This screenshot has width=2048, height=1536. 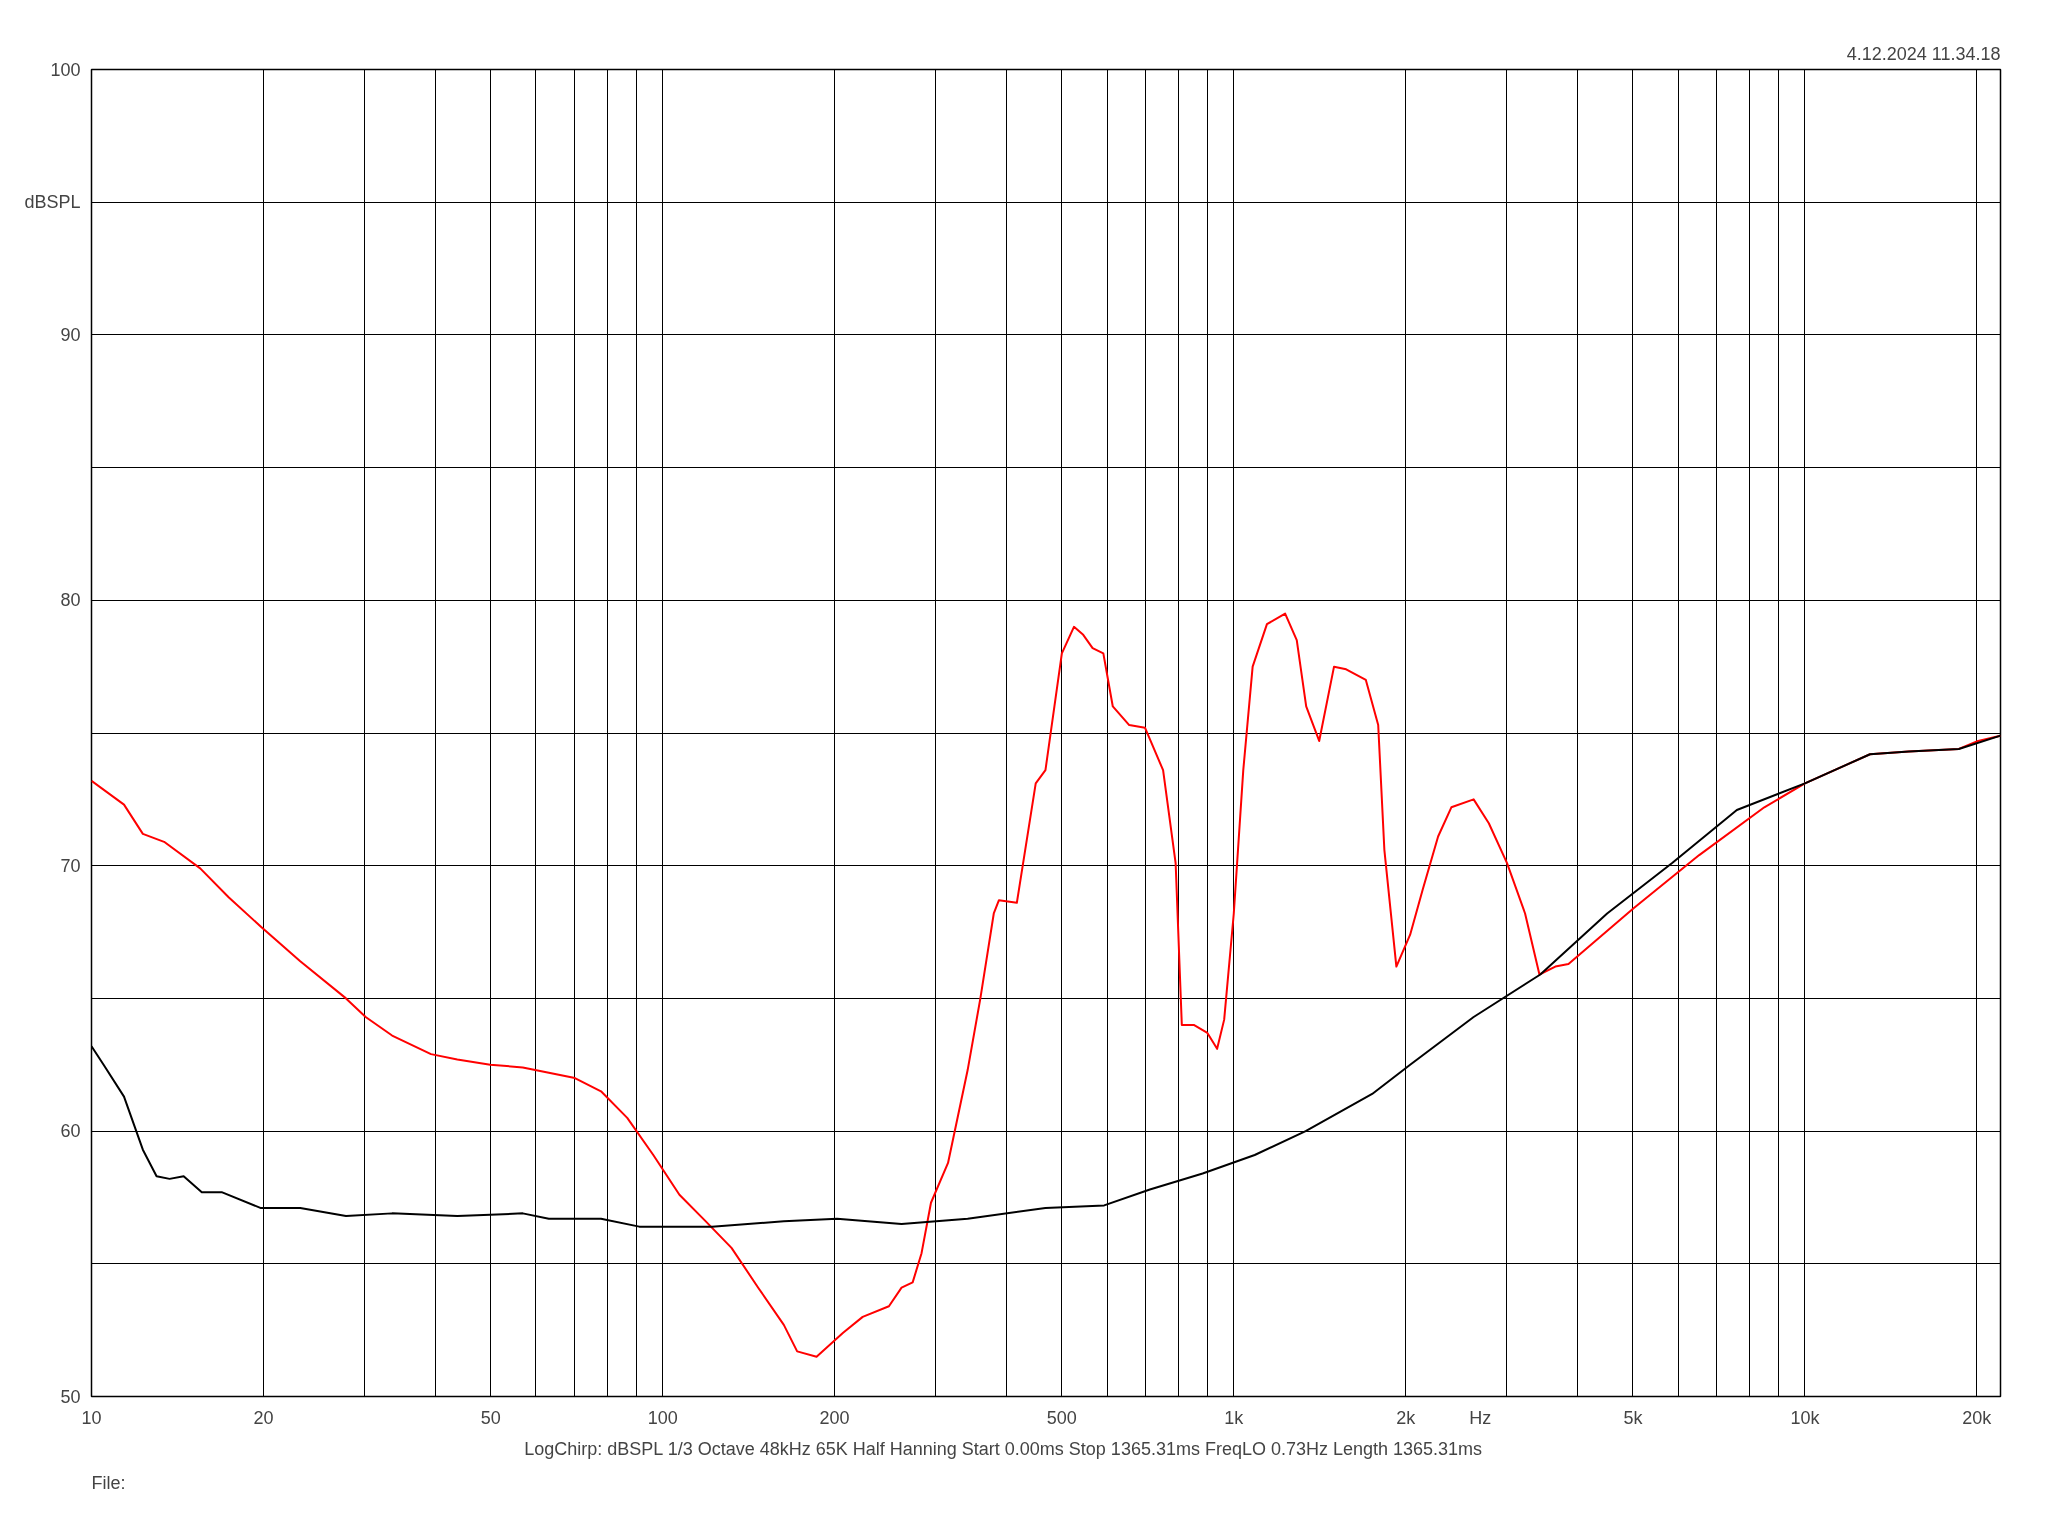 I want to click on y-tick-label: 70, so click(x=70, y=865).